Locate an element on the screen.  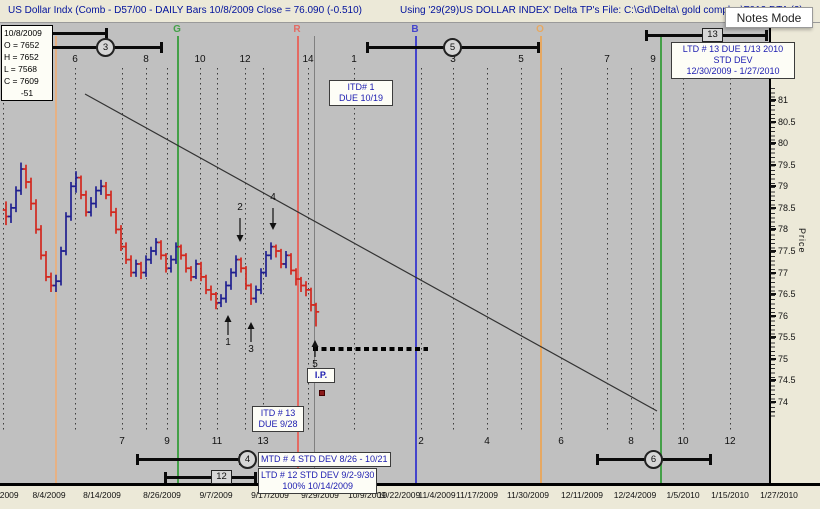
delta-point-number: 1 is located at coordinates (354, 59).